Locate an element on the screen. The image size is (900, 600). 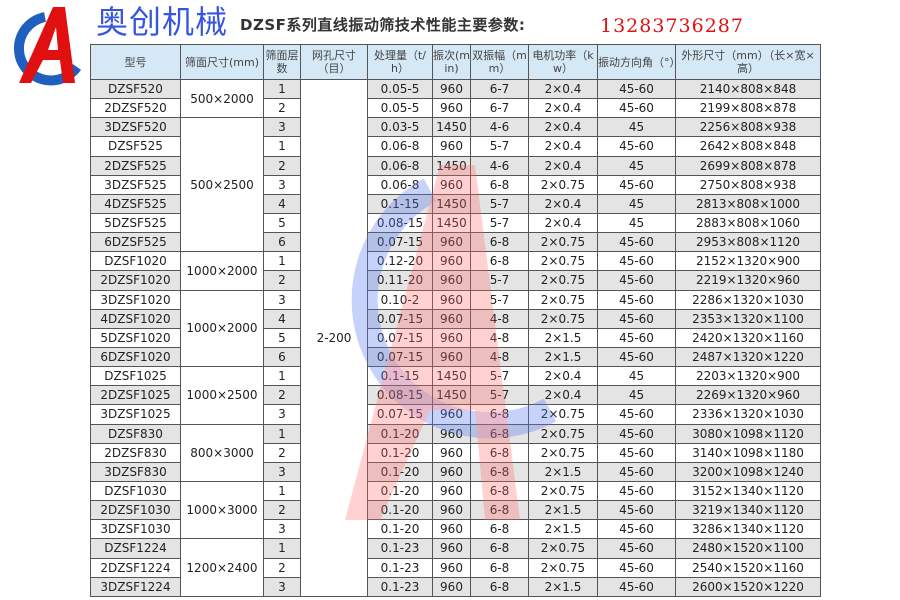
table-cell: 0.11-20 is located at coordinates (400, 280).